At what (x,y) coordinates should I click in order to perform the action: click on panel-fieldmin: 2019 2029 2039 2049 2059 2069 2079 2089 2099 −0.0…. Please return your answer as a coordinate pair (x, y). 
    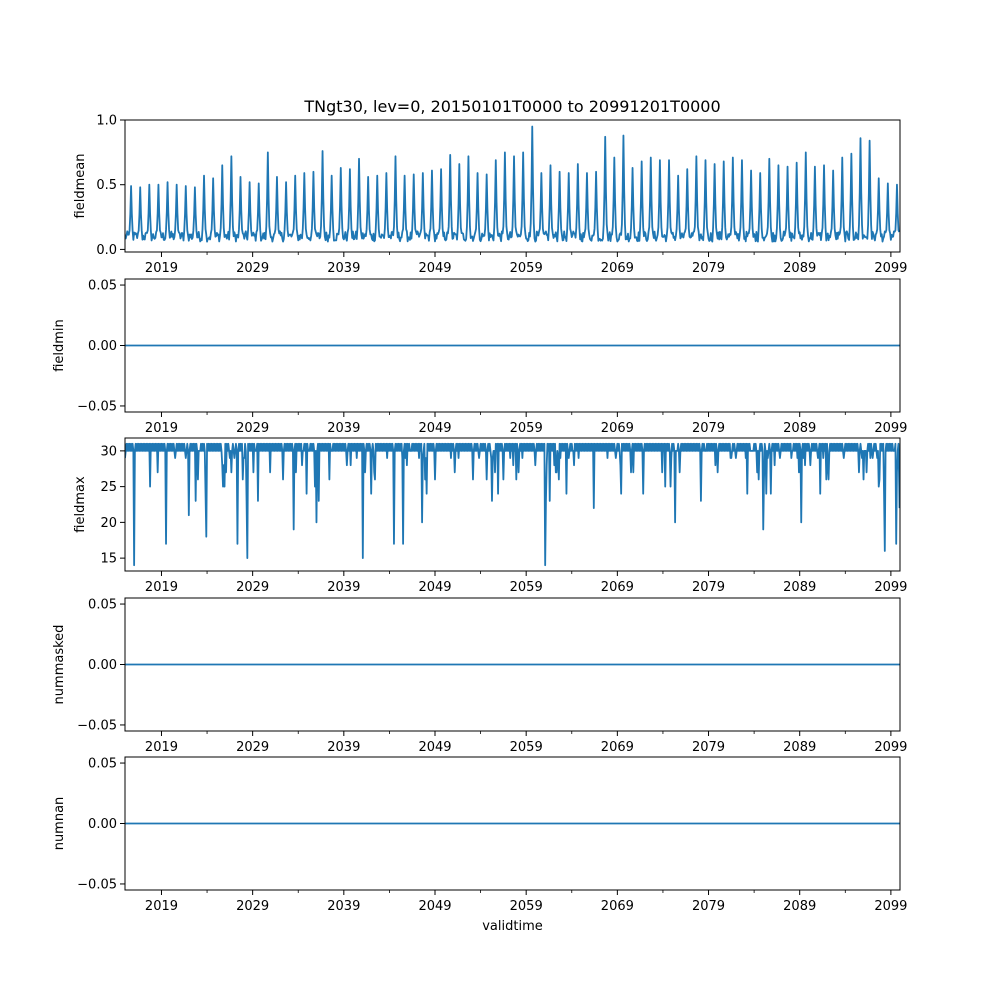
    Looking at the image, I should click on (479, 357).